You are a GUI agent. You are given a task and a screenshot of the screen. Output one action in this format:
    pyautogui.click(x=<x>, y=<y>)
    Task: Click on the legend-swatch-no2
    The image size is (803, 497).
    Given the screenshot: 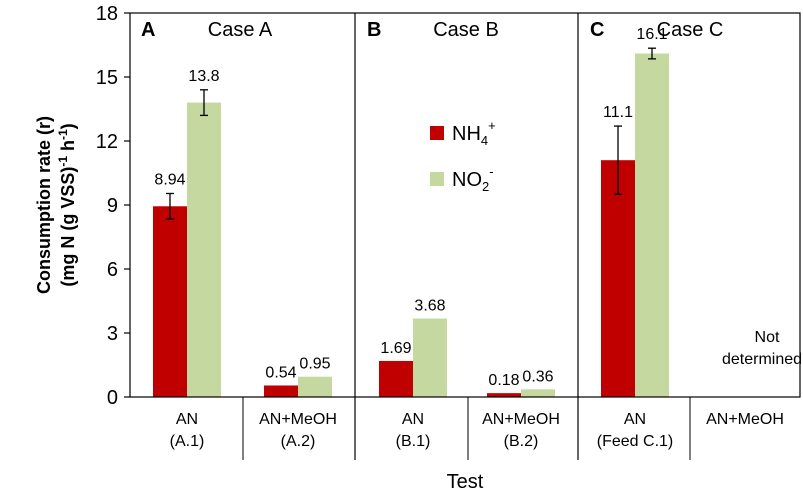 What is the action you would take?
    pyautogui.click(x=437, y=179)
    